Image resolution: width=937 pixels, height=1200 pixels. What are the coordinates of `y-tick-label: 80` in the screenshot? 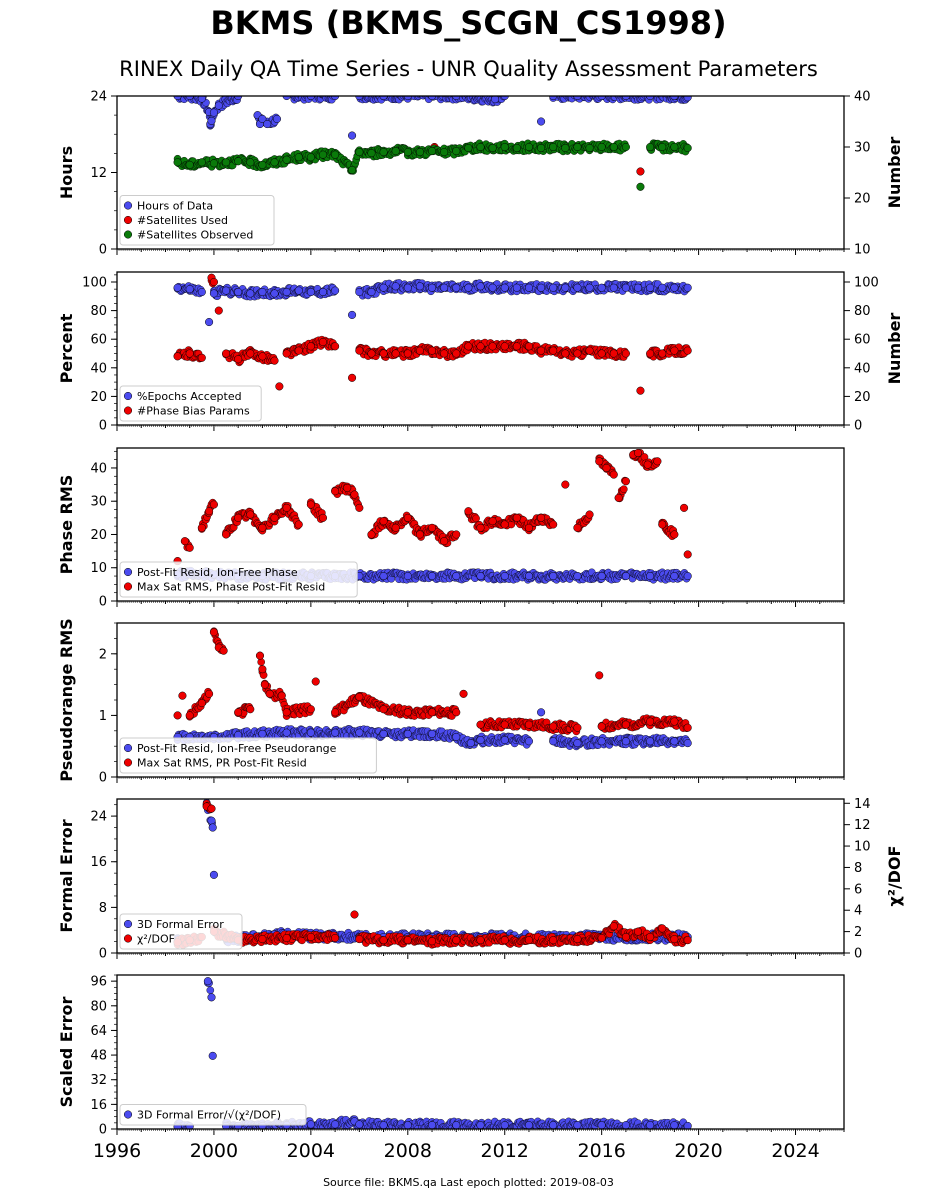 It's located at (98, 311).